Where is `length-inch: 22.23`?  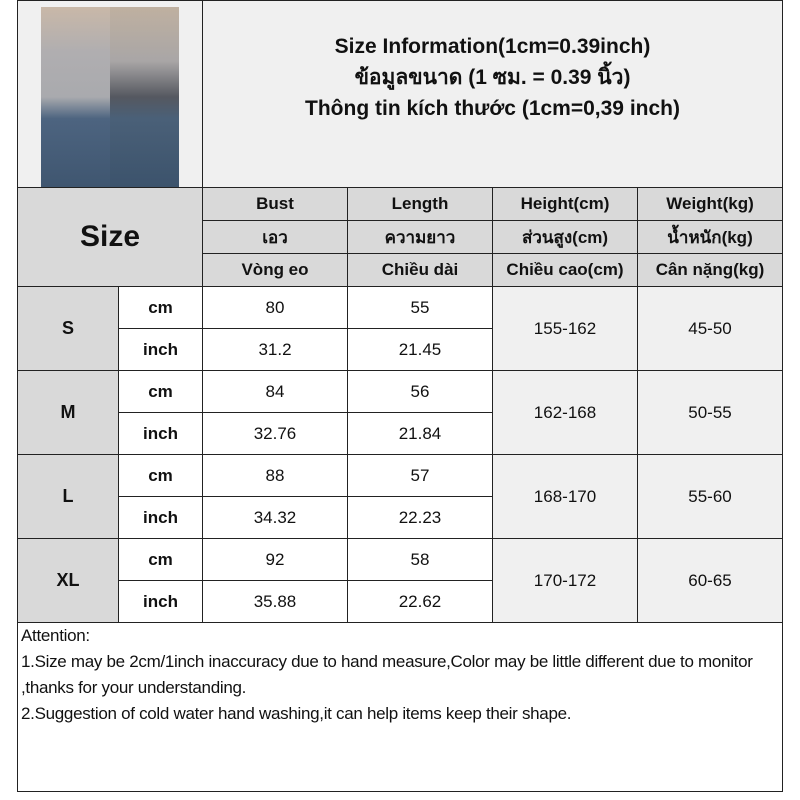
length-inch: 22.23 is located at coordinates (420, 517).